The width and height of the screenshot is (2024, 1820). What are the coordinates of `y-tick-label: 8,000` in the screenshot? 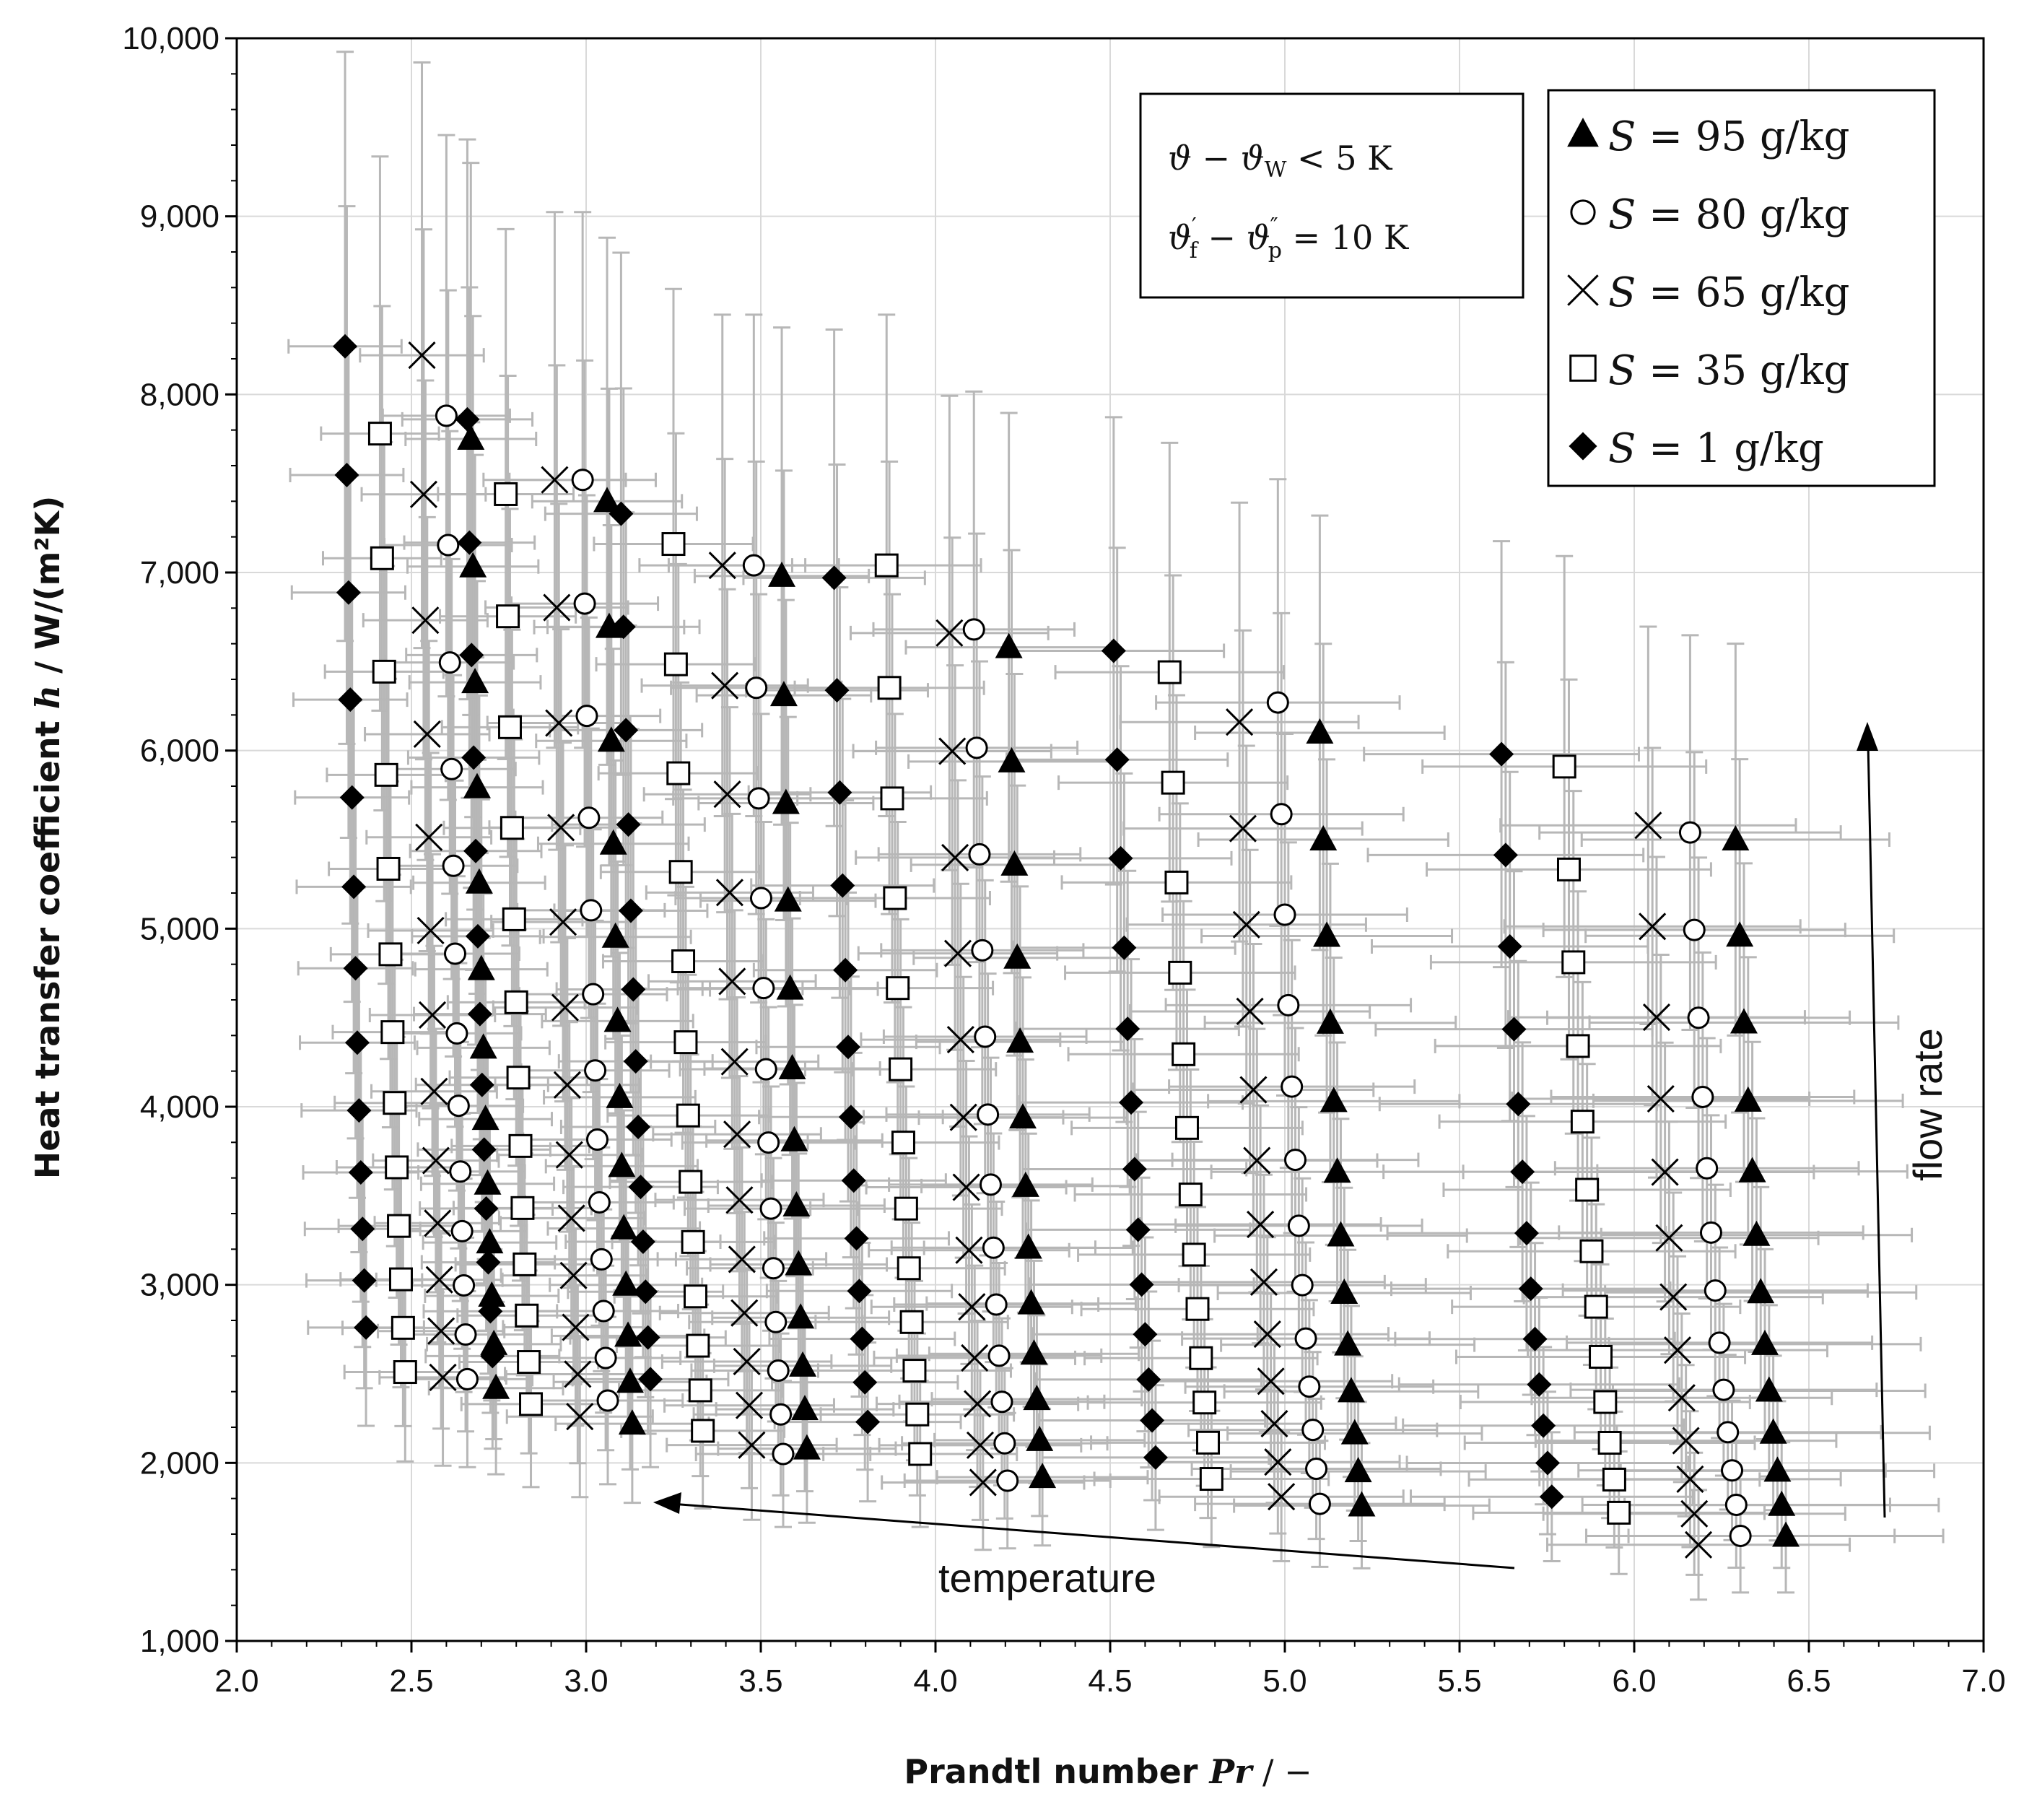 It's located at (179, 394).